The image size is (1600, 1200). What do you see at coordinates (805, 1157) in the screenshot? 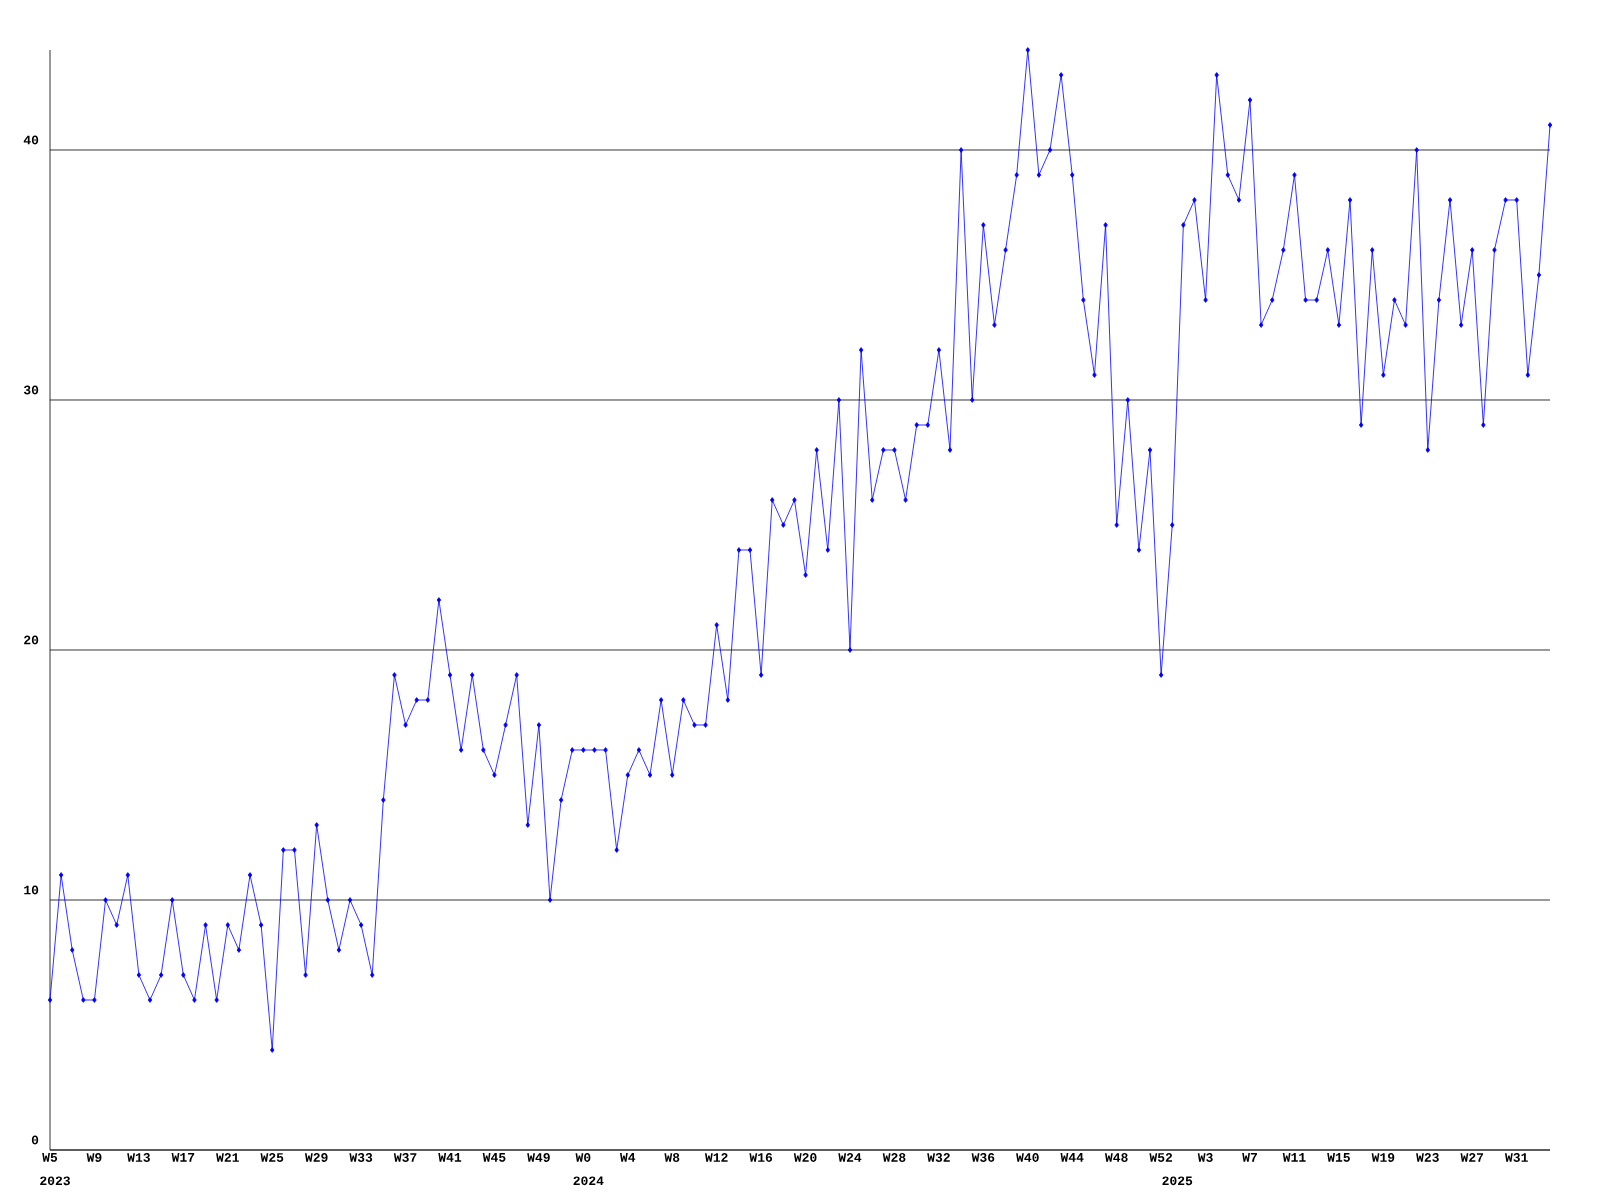
I see `x-tick-label: W20` at bounding box center [805, 1157].